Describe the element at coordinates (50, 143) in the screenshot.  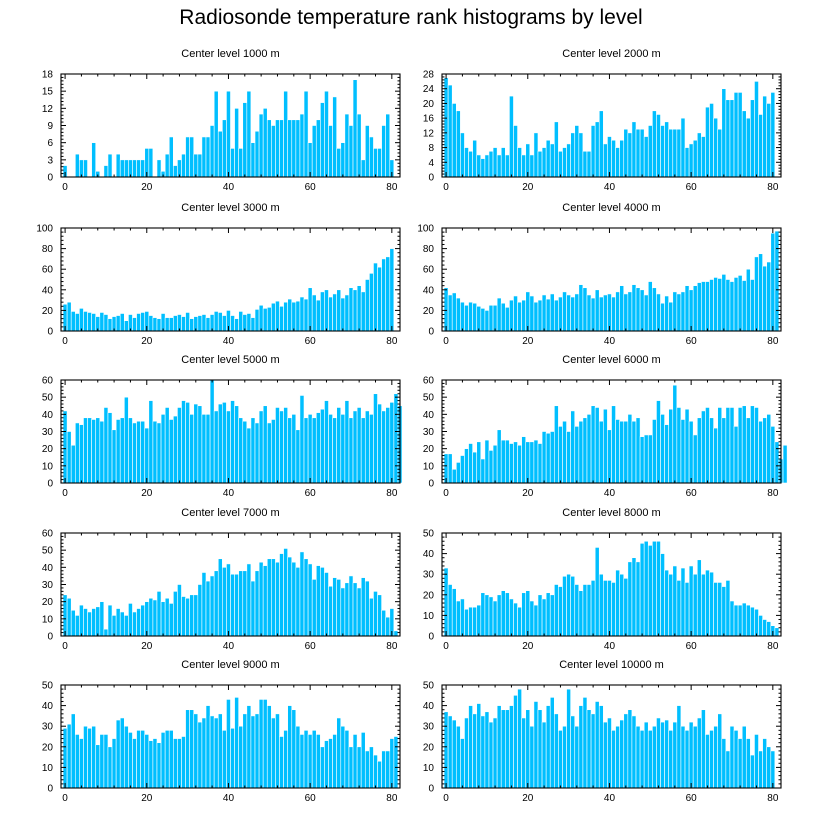
I see `y-tick-label: 6` at that location.